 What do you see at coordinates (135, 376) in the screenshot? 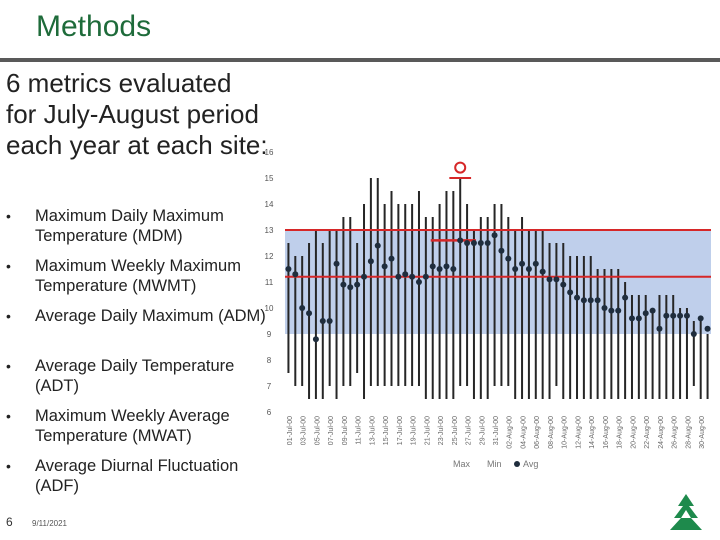
I see `metric-label: Average Daily Temperature (ADT)` at bounding box center [135, 376].